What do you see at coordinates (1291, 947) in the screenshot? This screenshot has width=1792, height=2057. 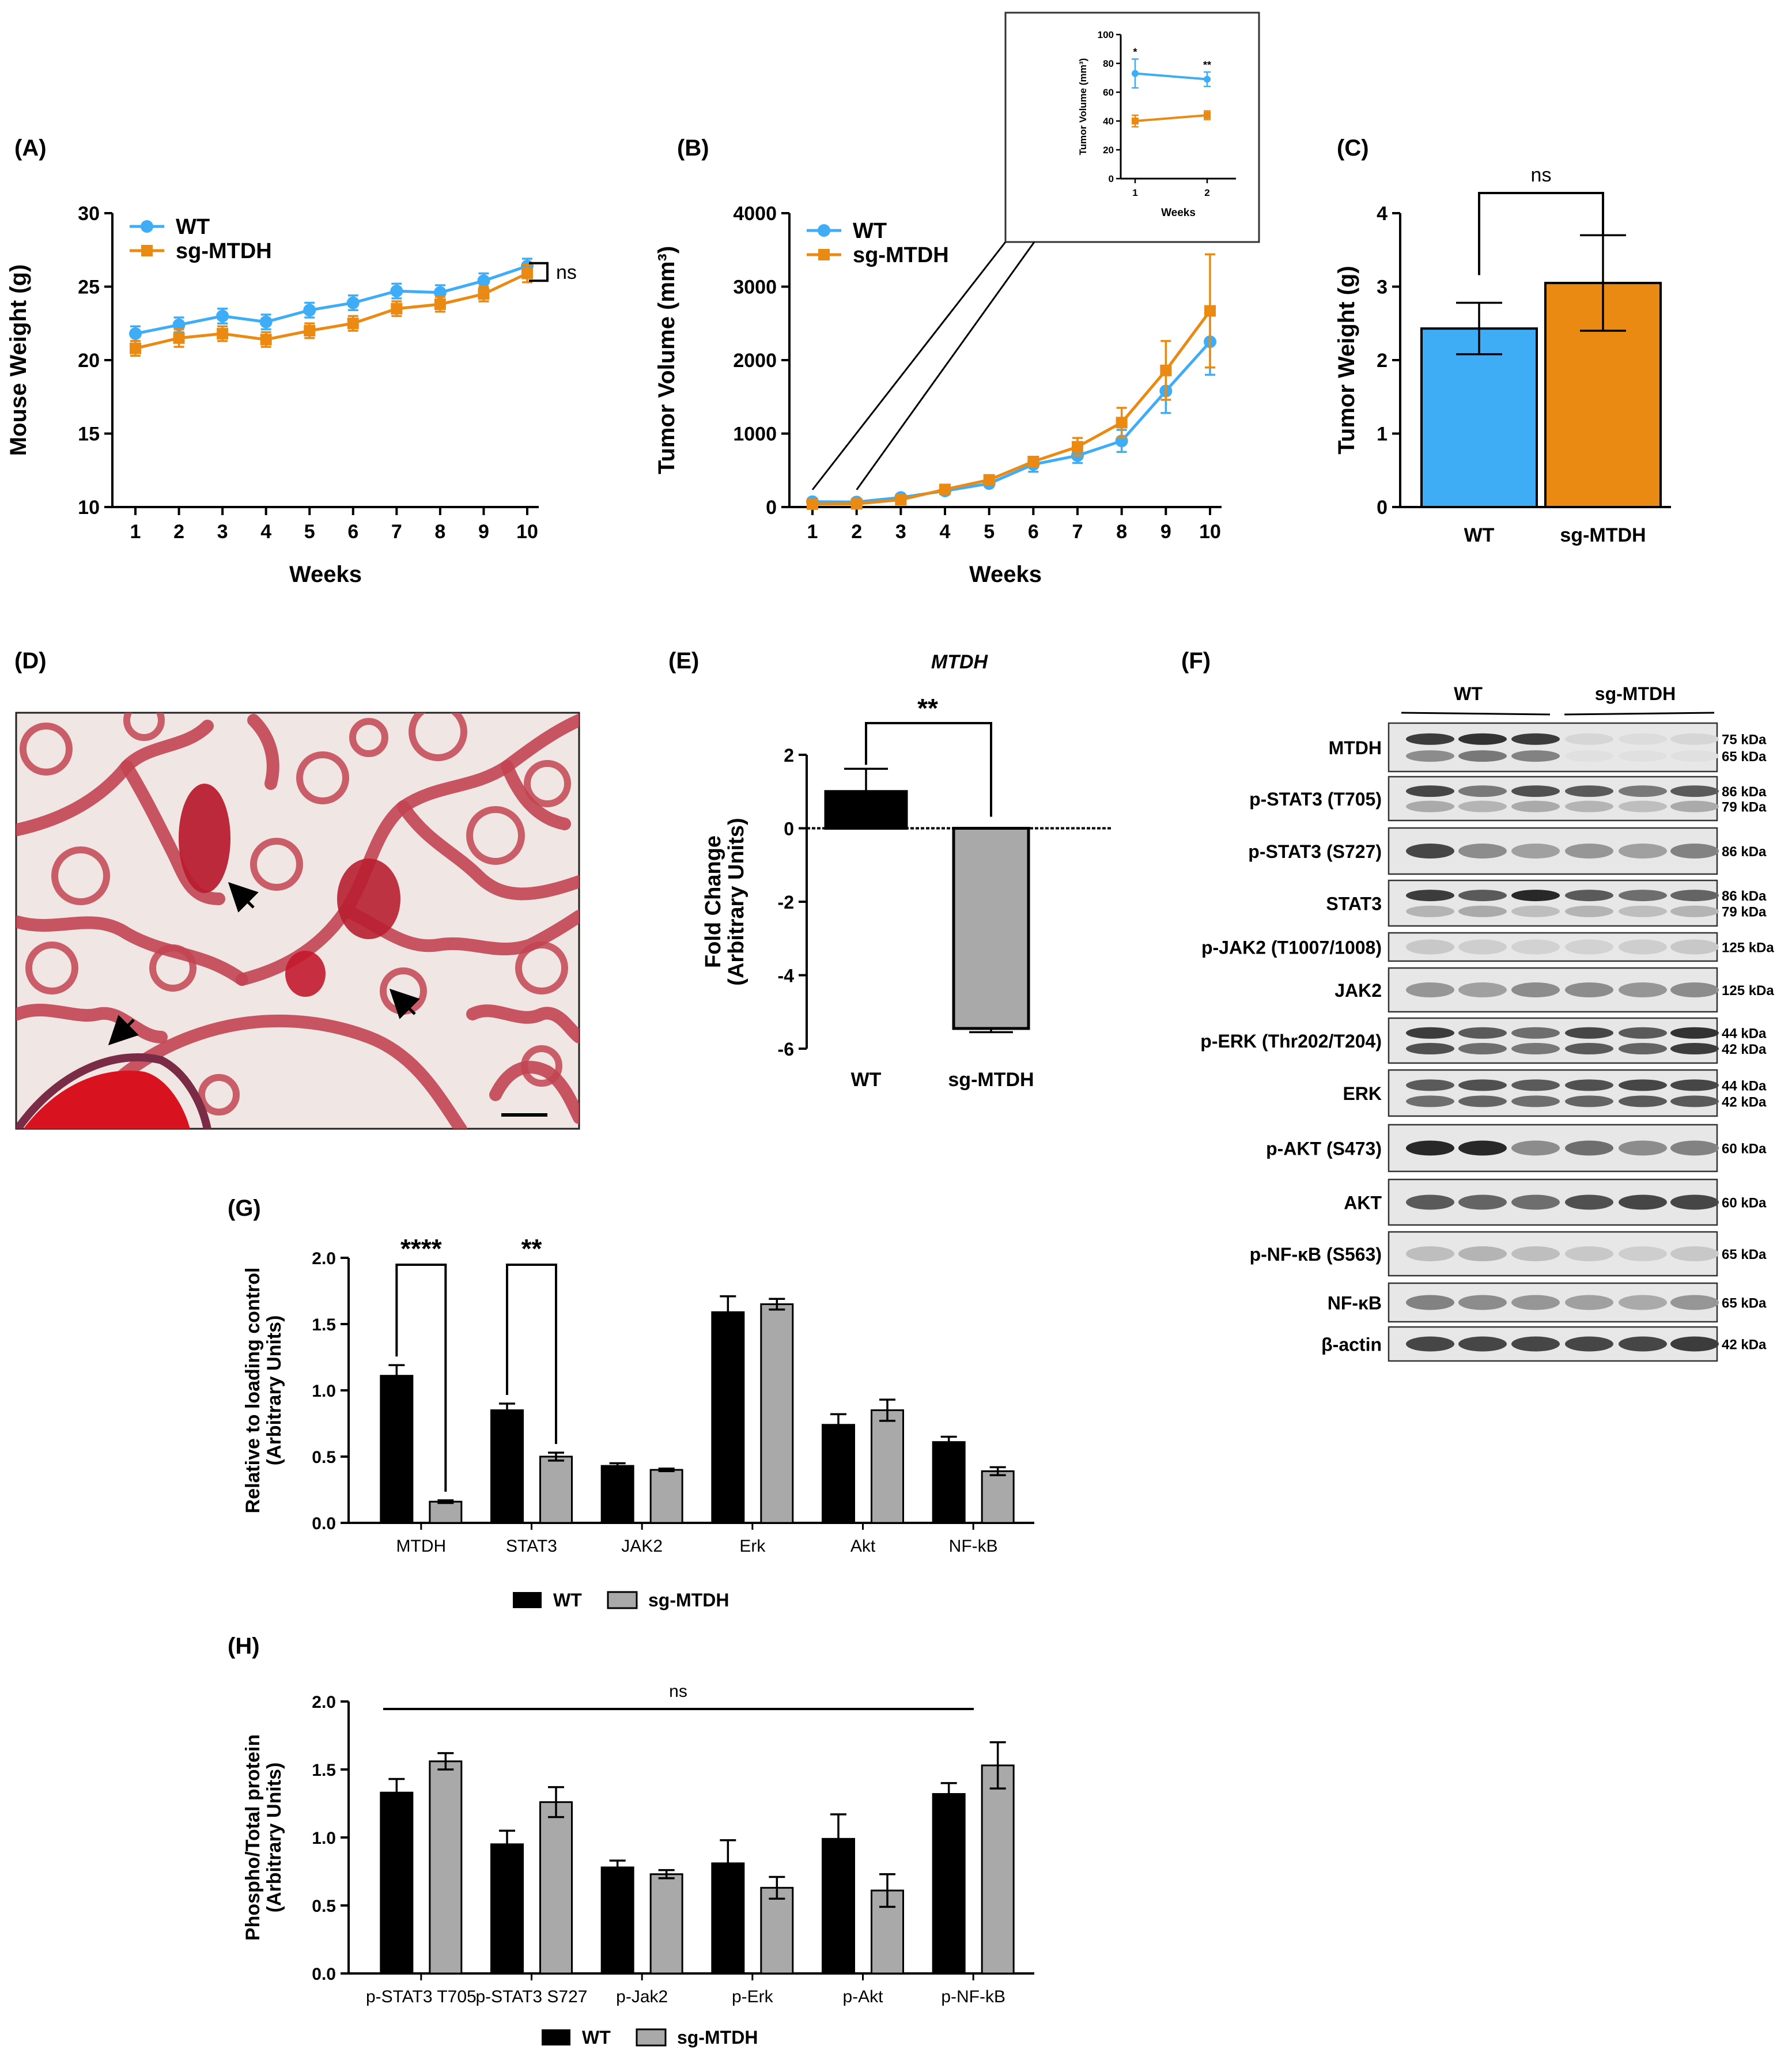 I see `blot-row-label: p-JAK2 (T1007/1008)` at bounding box center [1291, 947].